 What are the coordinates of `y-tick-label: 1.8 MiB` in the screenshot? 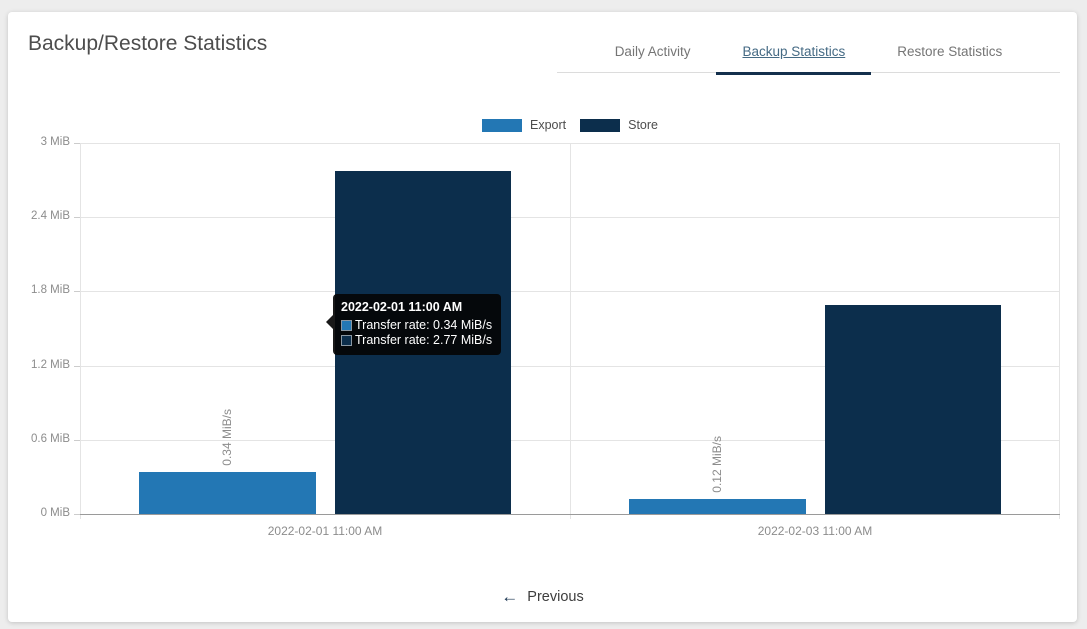 It's located at (50, 290).